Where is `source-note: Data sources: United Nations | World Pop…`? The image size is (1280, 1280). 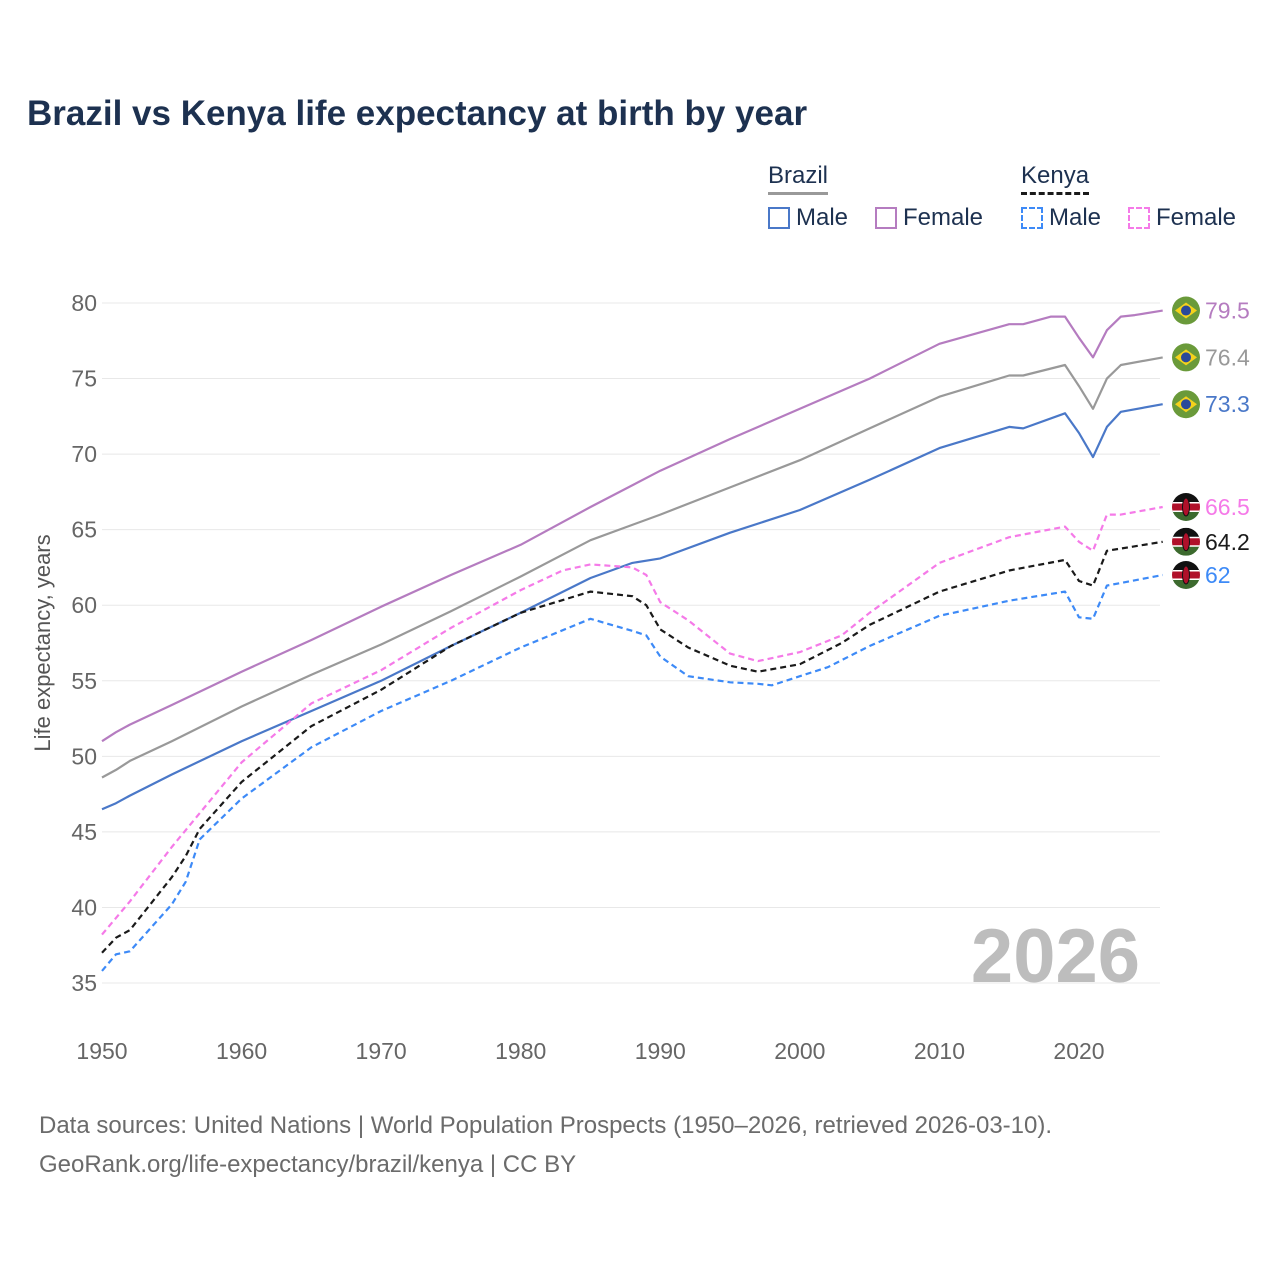 source-note: Data sources: United Nations | World Pop… is located at coordinates (545, 1145).